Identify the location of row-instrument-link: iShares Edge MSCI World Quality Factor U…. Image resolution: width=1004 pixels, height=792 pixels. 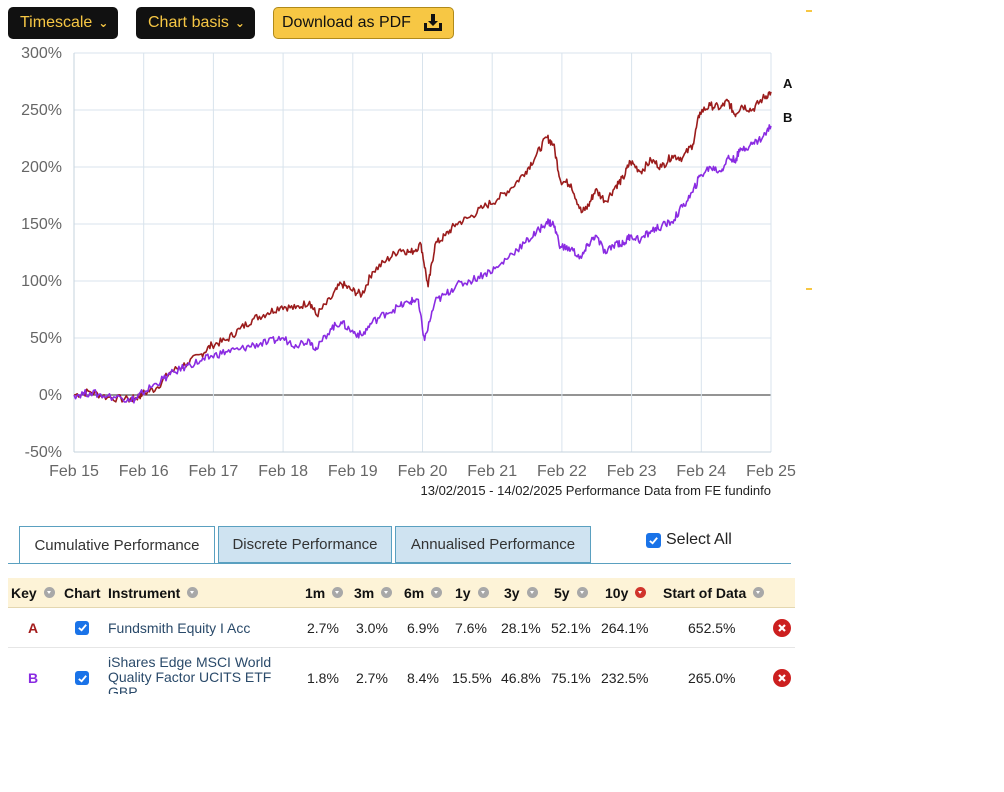
(190, 674).